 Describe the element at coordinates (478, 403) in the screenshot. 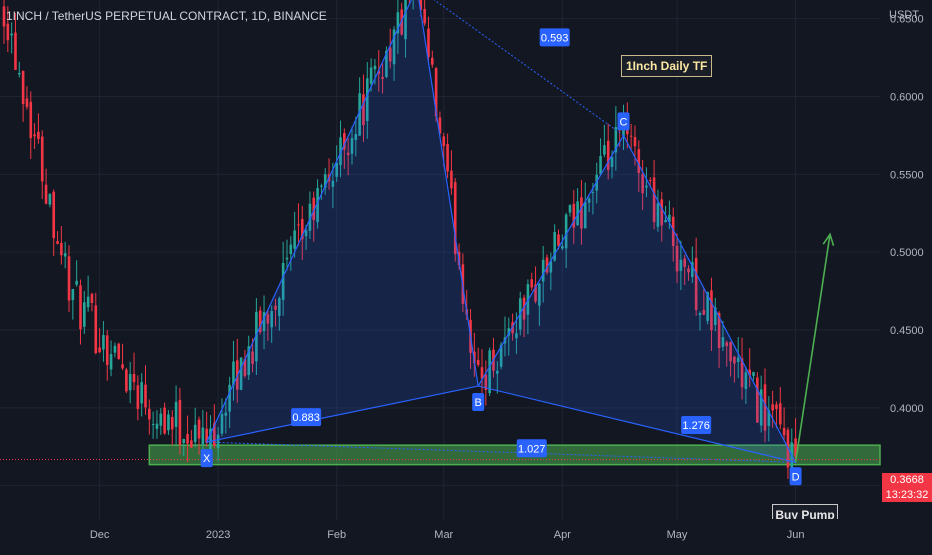

I see `point-label-b: B` at that location.